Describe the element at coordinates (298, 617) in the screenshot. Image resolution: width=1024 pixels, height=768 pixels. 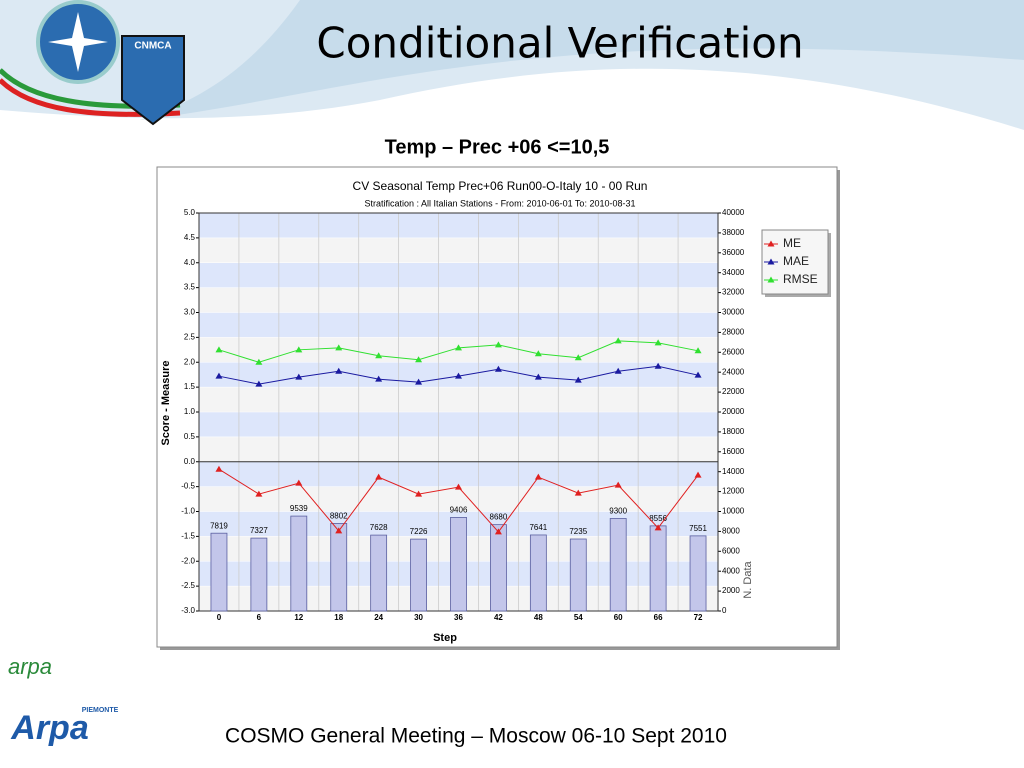
I see `x-tick-label: 12` at that location.